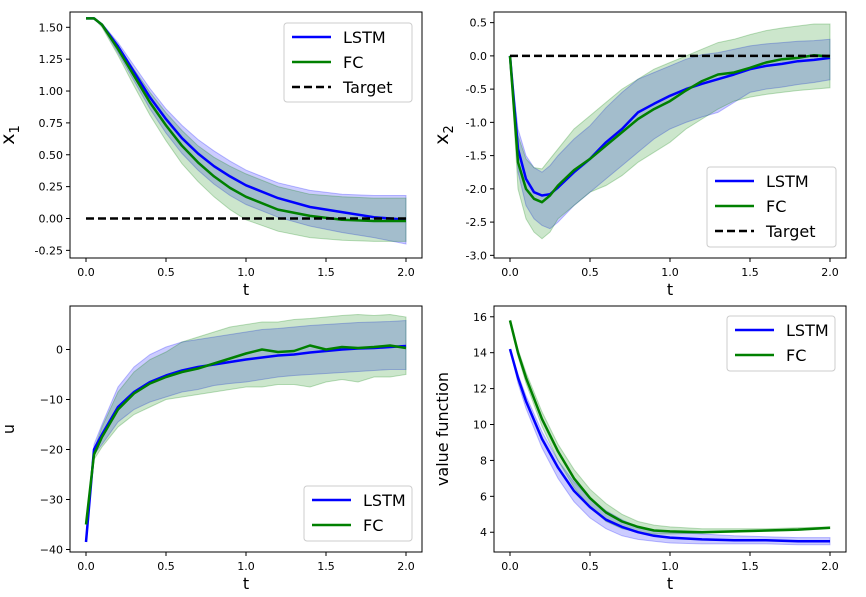  Describe the element at coordinates (476, 89) in the screenshot. I see `y-tick-label: -0.5` at that location.